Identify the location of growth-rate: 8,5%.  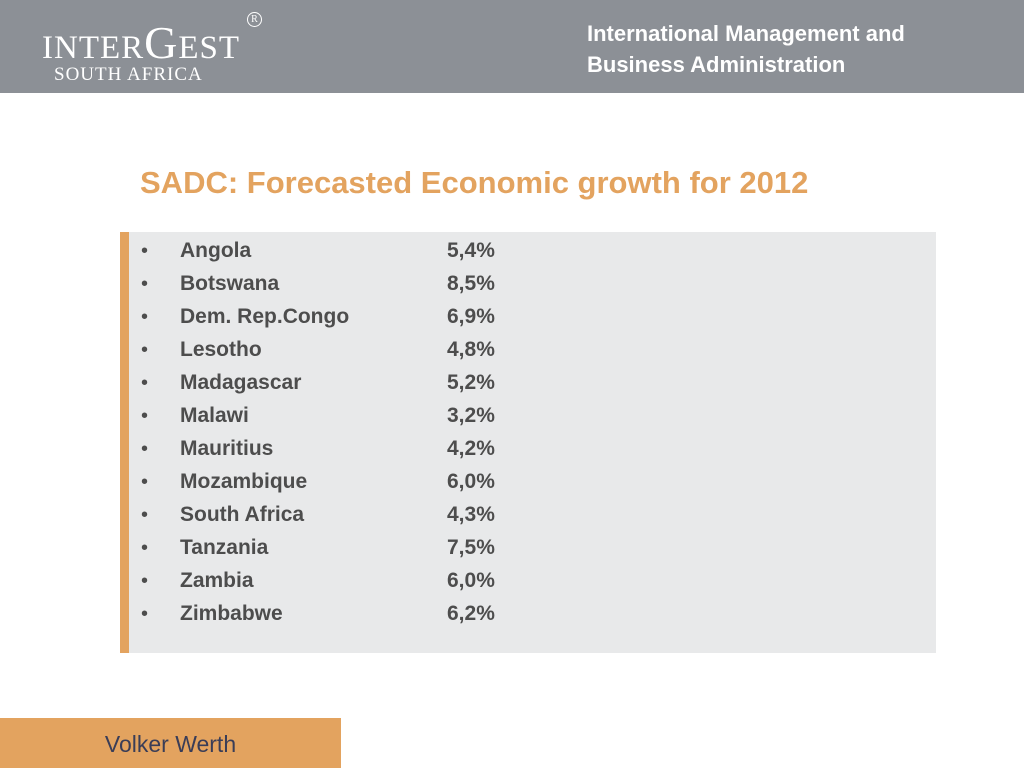
(471, 283).